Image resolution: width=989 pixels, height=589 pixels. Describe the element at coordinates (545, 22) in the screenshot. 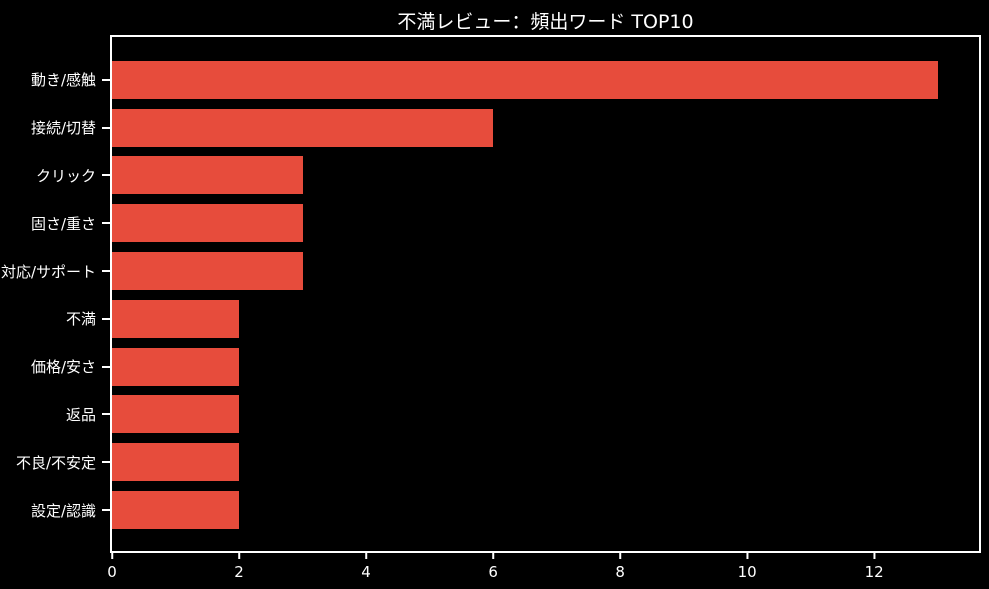

I see `chart-title: 不満レビュー：頻出ワード TOP10` at that location.